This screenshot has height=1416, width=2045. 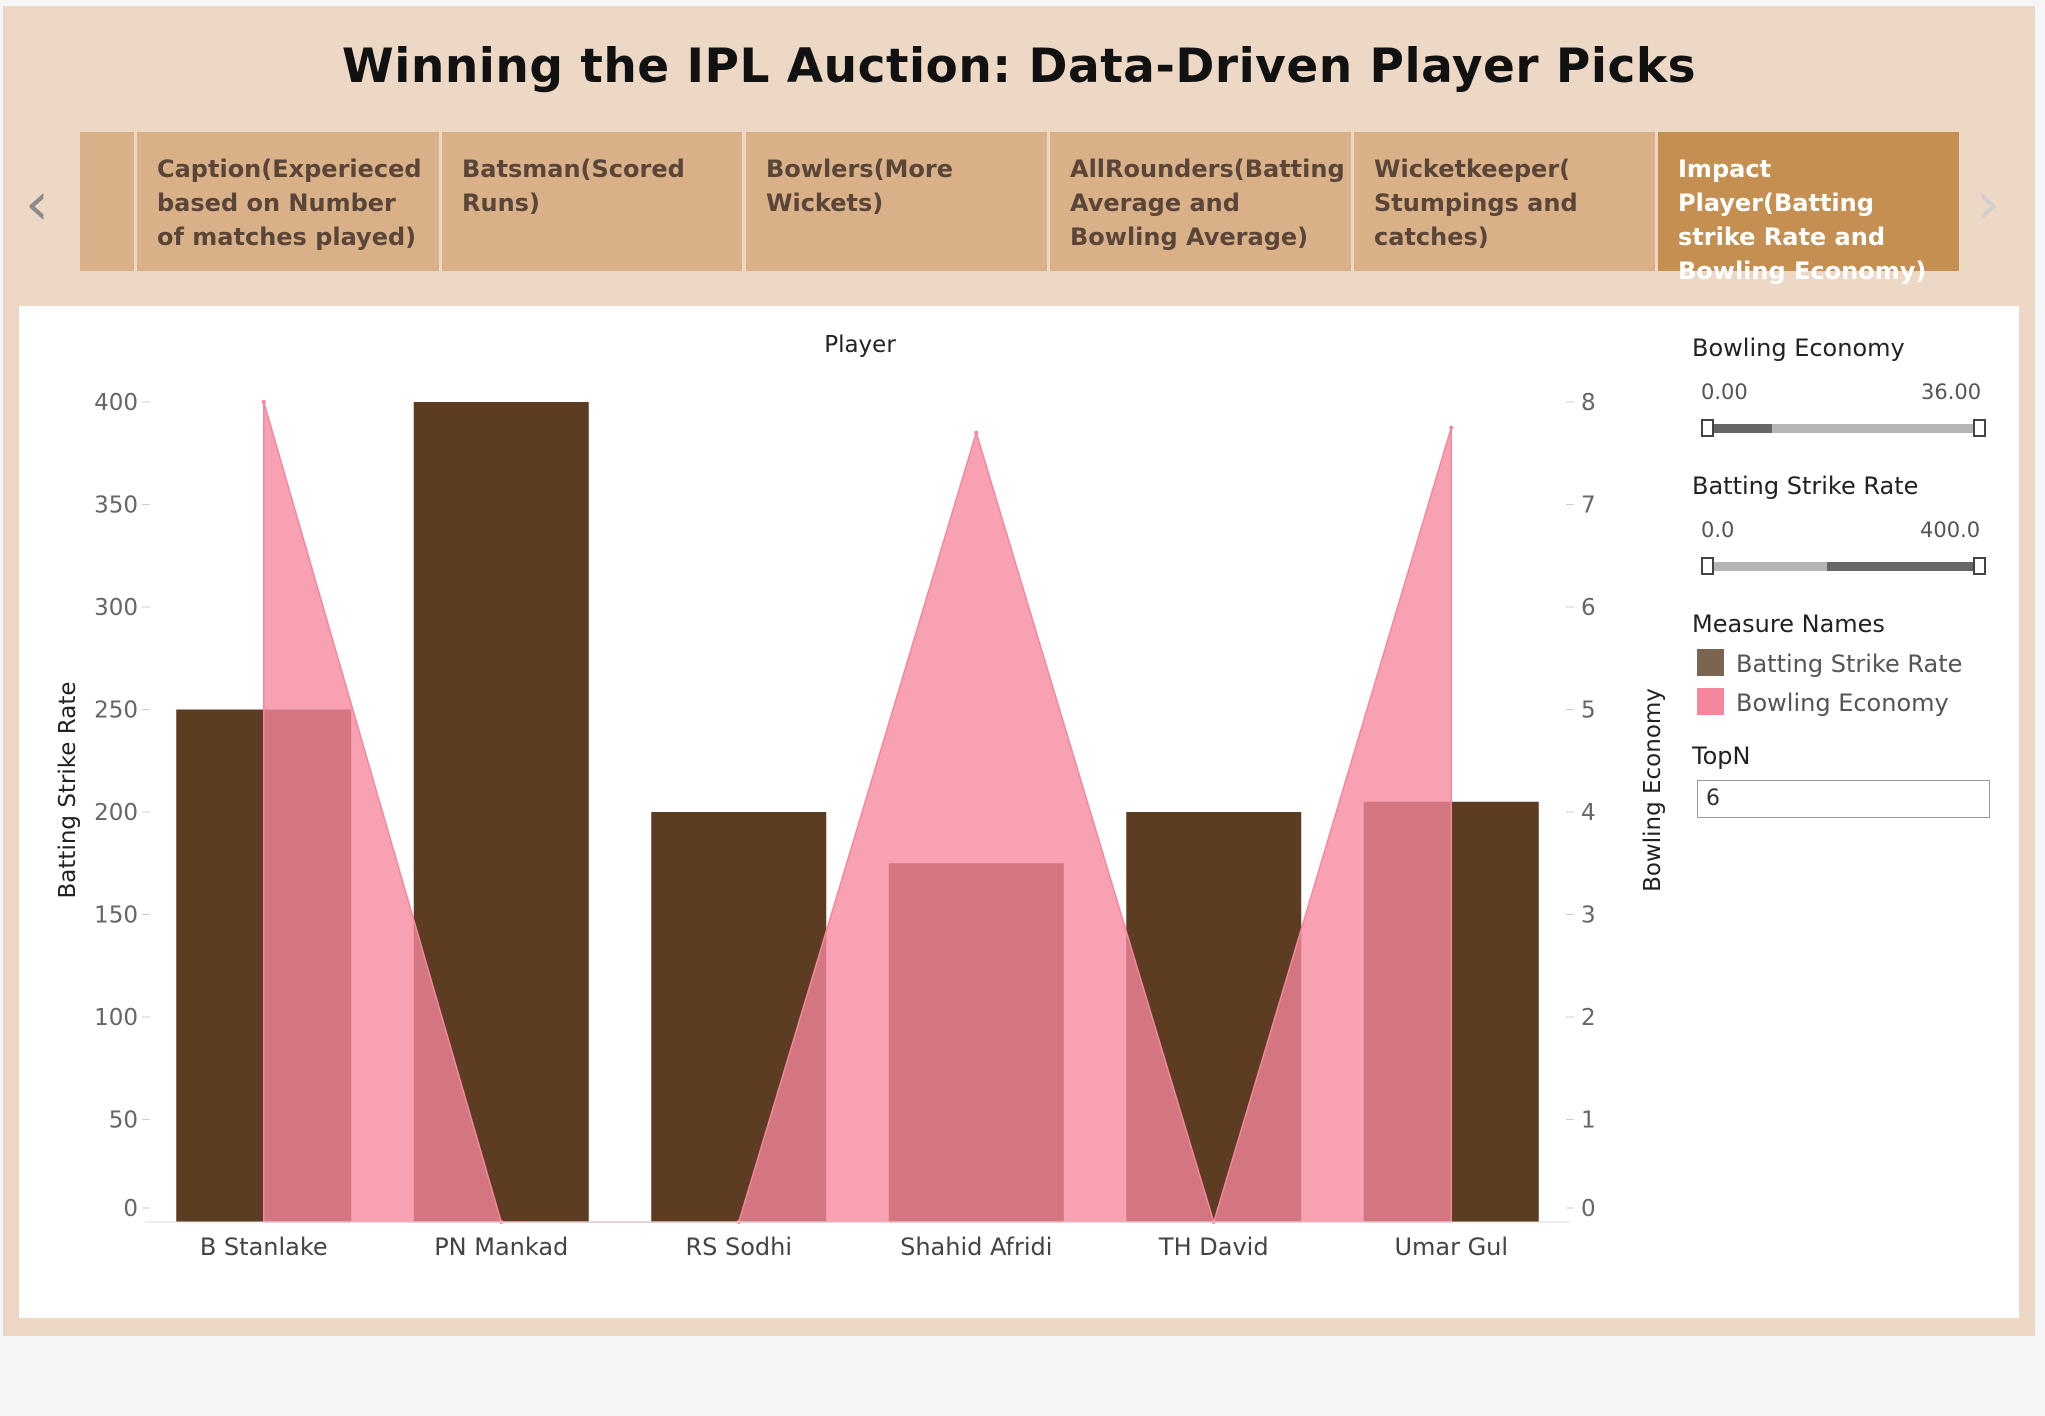 I want to click on y-tick-label: 350, so click(x=116, y=506).